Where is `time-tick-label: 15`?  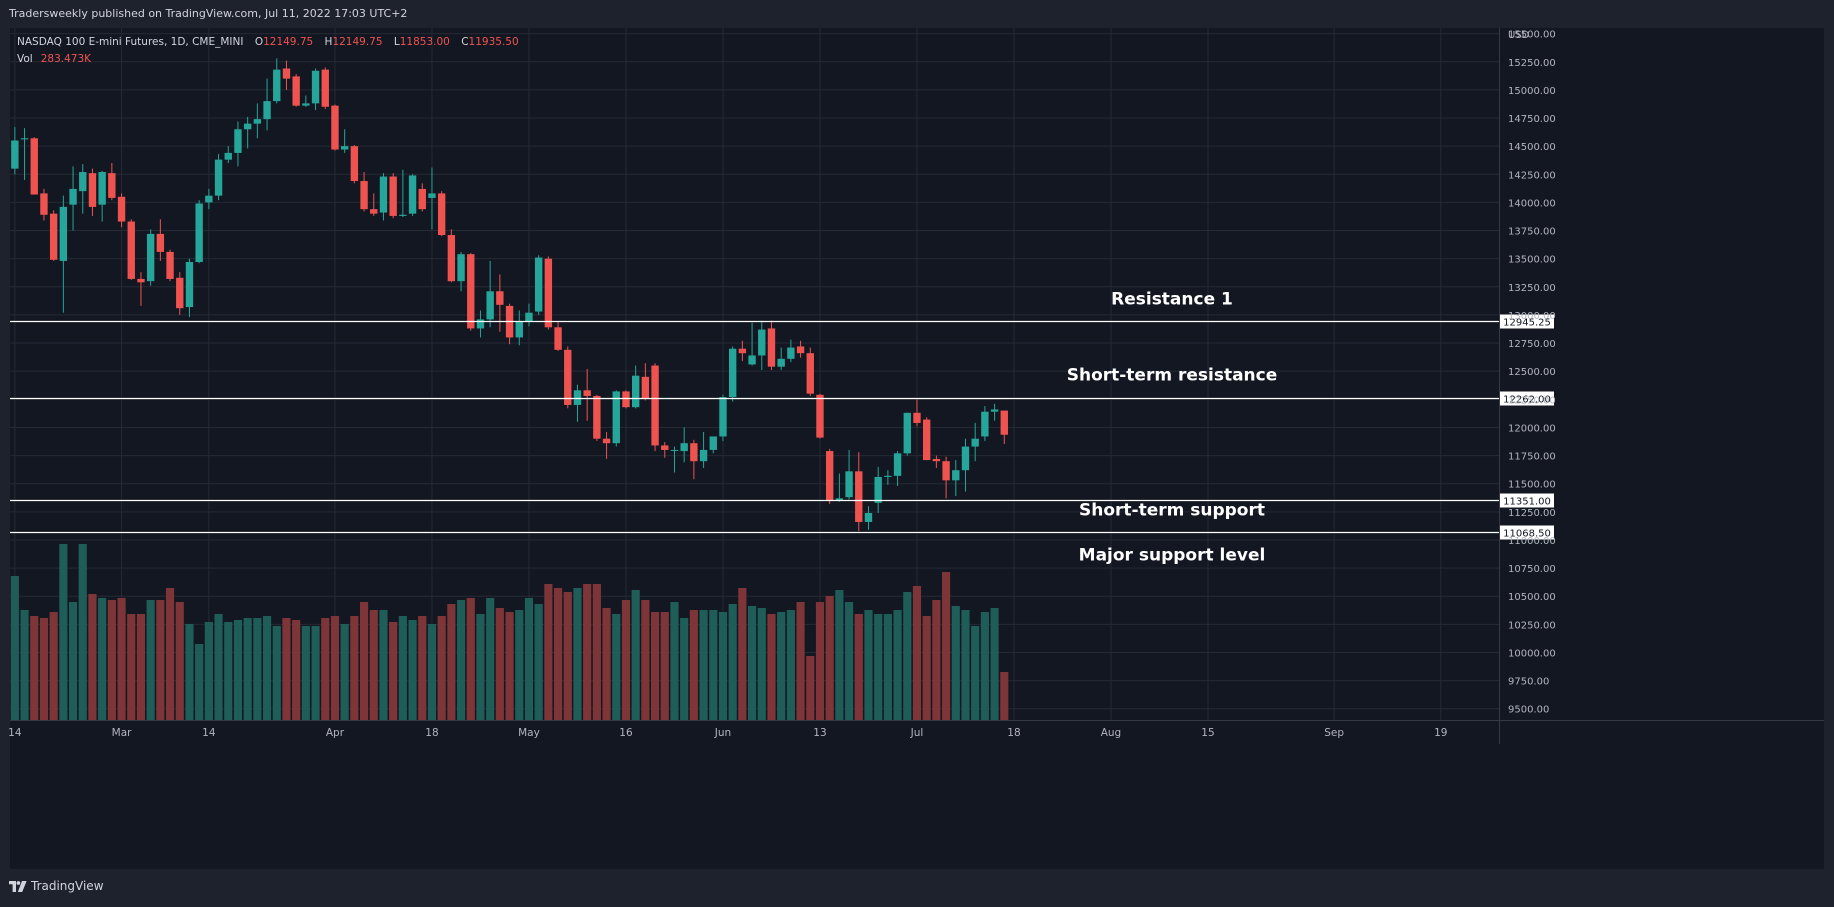
time-tick-label: 15 is located at coordinates (1207, 733).